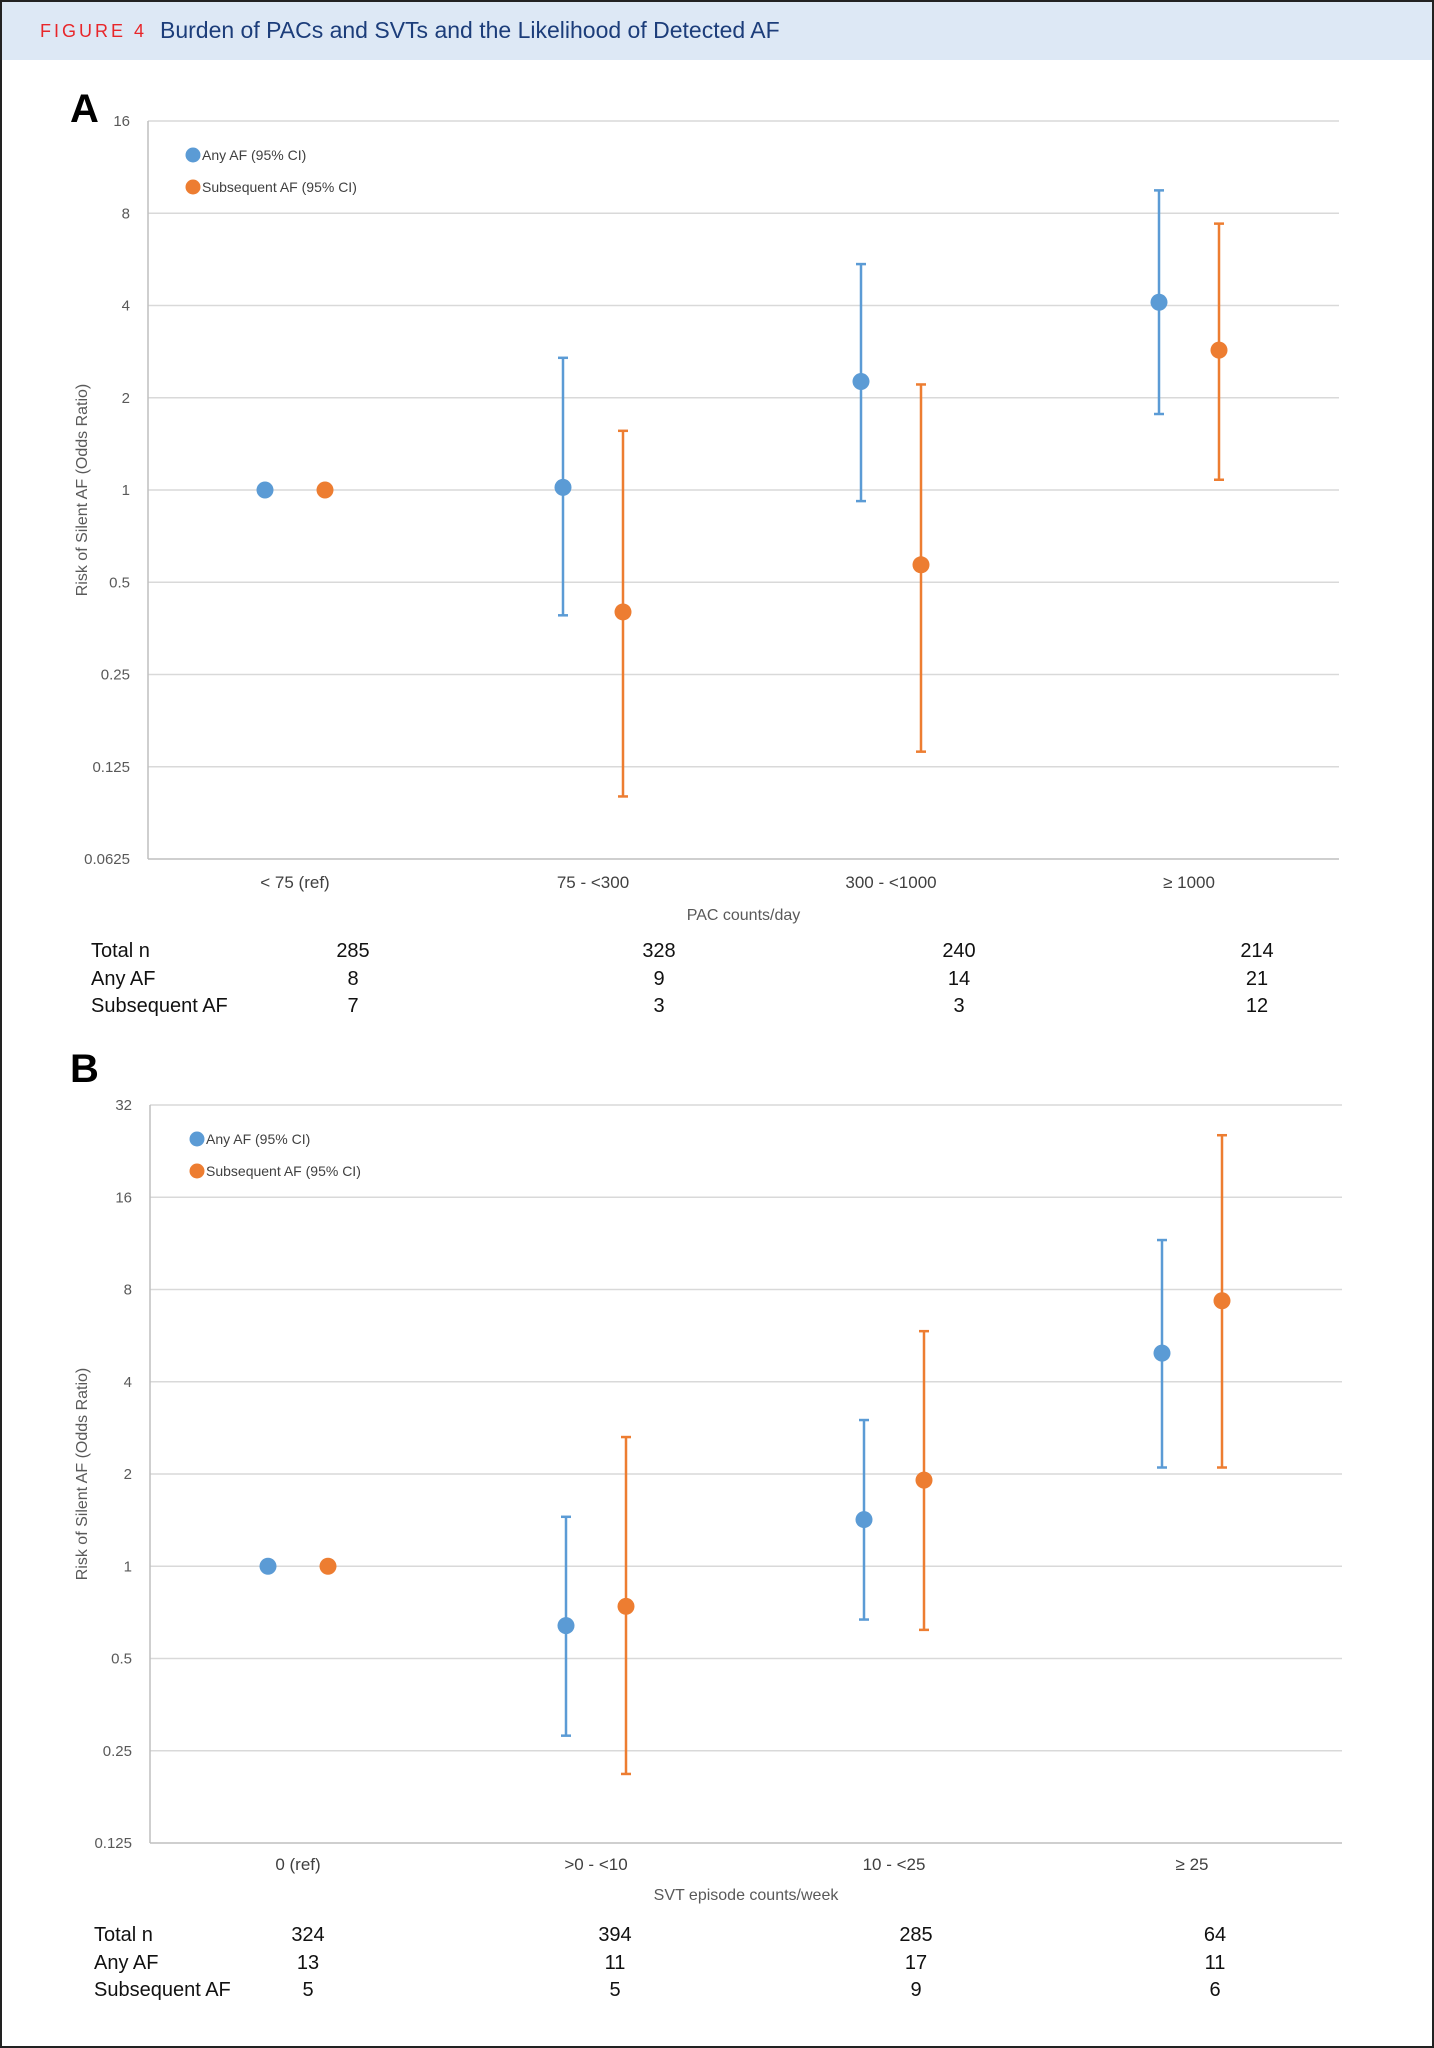 The height and width of the screenshot is (2048, 1434). Describe the element at coordinates (308, 1935) in the screenshot. I see `table-cell: 324` at that location.